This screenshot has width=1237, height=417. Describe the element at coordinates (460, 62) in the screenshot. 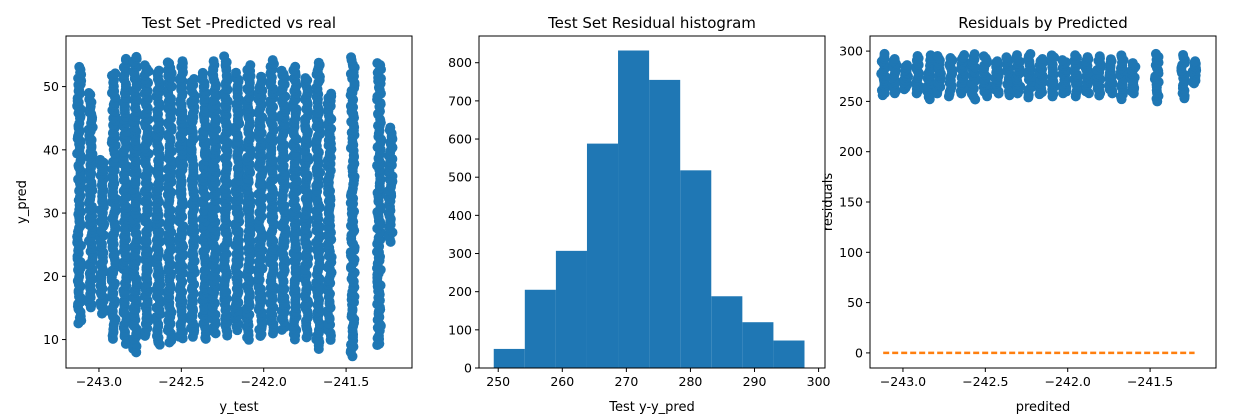

I see `y-tick-label: 800` at that location.